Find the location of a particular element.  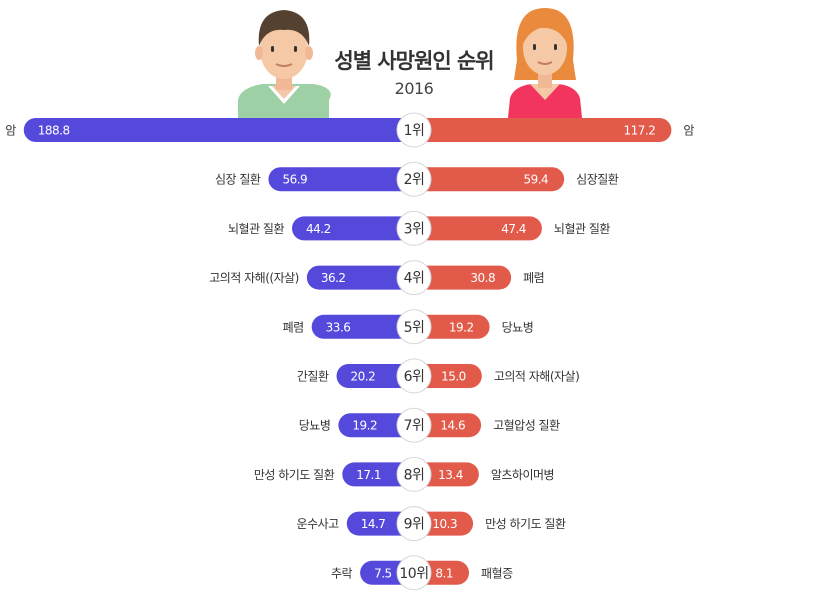

rank-label-5: 5위 is located at coordinates (414, 328).